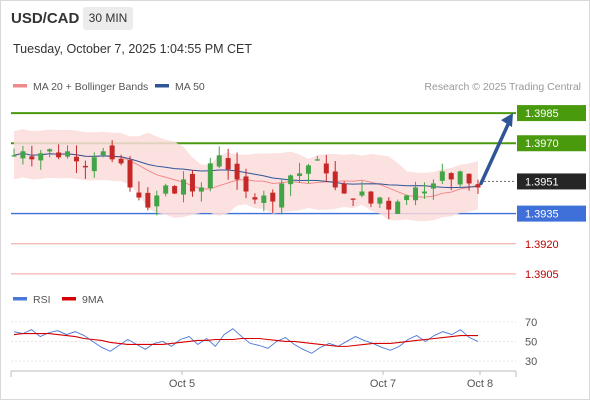 The height and width of the screenshot is (400, 590). I want to click on current-price-tag, so click(551, 181).